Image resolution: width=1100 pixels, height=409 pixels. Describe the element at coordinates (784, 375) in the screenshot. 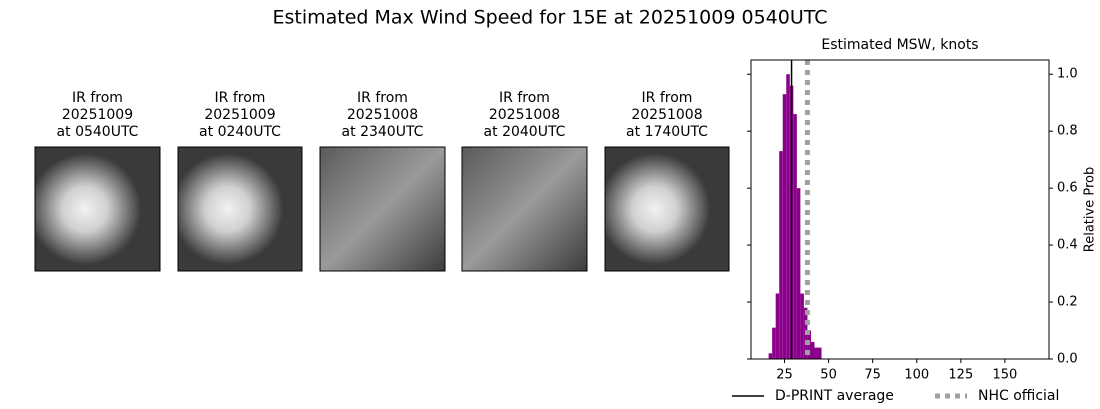

I see `x-tick-label: 25` at that location.